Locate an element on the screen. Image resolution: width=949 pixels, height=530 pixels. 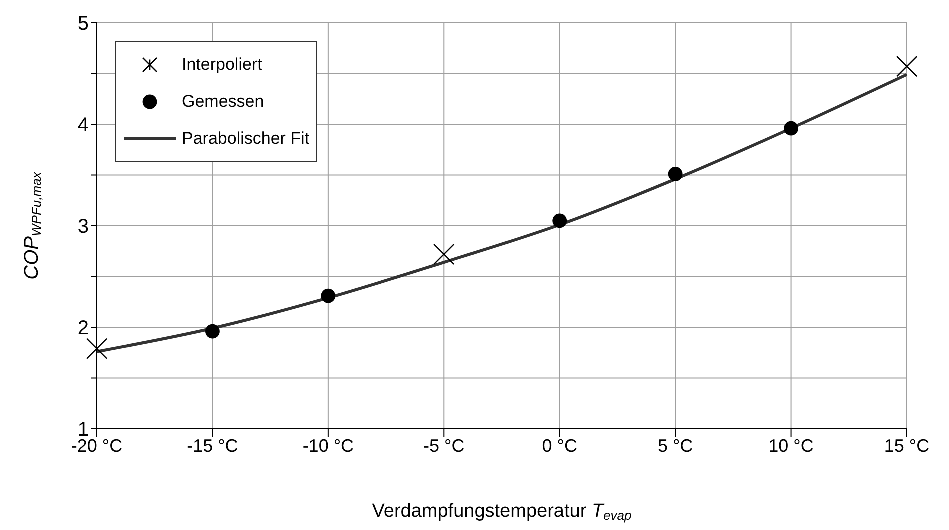
x-tick-label: 0 °C is located at coordinates (560, 446).